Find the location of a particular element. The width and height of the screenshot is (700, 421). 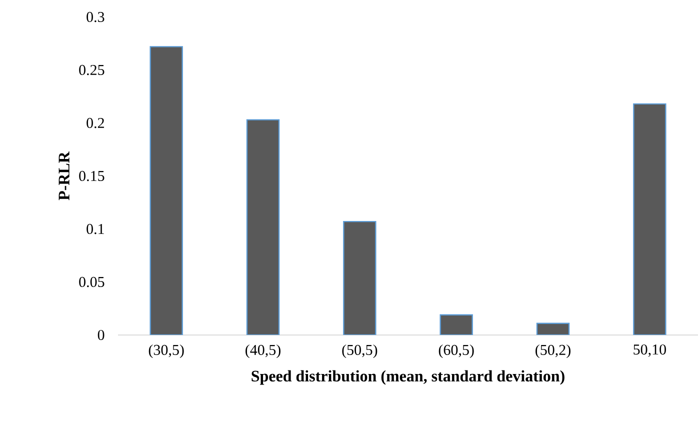

y-tick-label: 0.1 is located at coordinates (95, 229).